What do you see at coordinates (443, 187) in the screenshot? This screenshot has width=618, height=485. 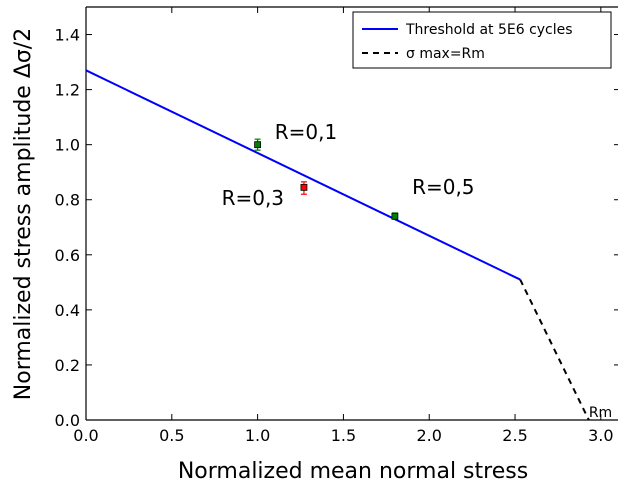 I see `annotation-r05: R=0,5` at bounding box center [443, 187].